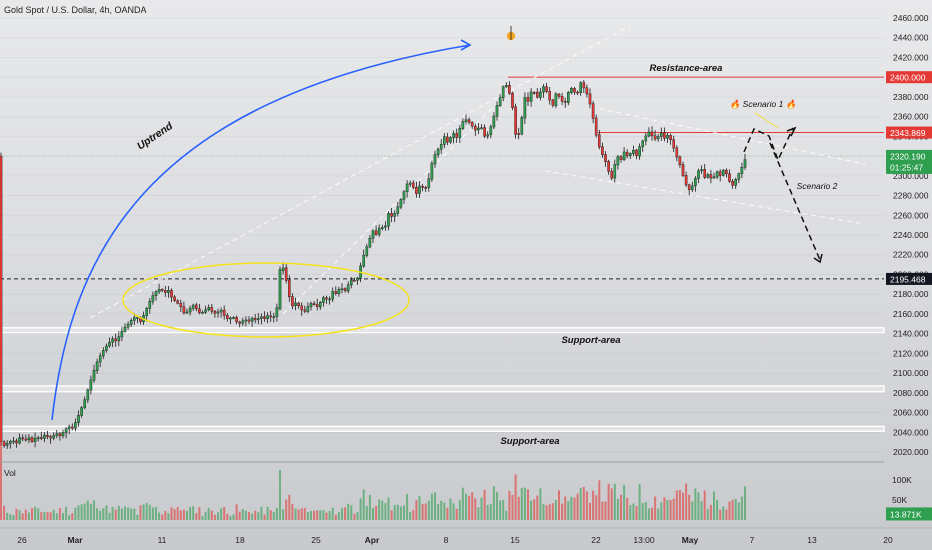 The width and height of the screenshot is (932, 550). I want to click on price-badge-label: 2400.000, so click(908, 78).